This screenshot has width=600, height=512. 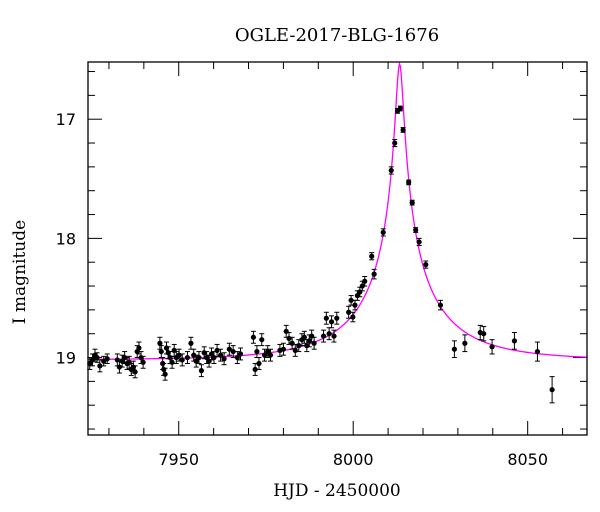 What do you see at coordinates (66, 119) in the screenshot?
I see `y-tick-label: 17` at bounding box center [66, 119].